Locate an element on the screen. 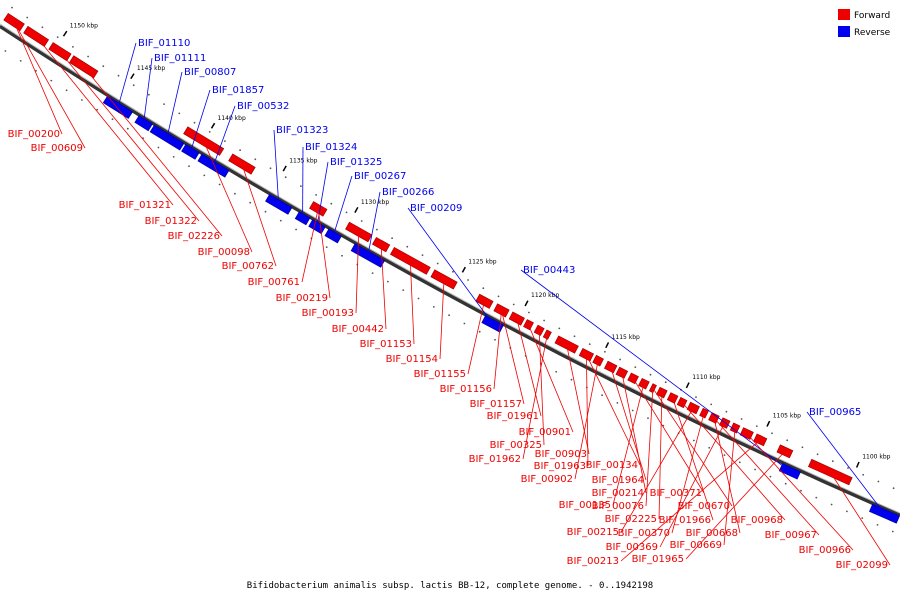  gene-label: BIF_01966 is located at coordinates (685, 520).